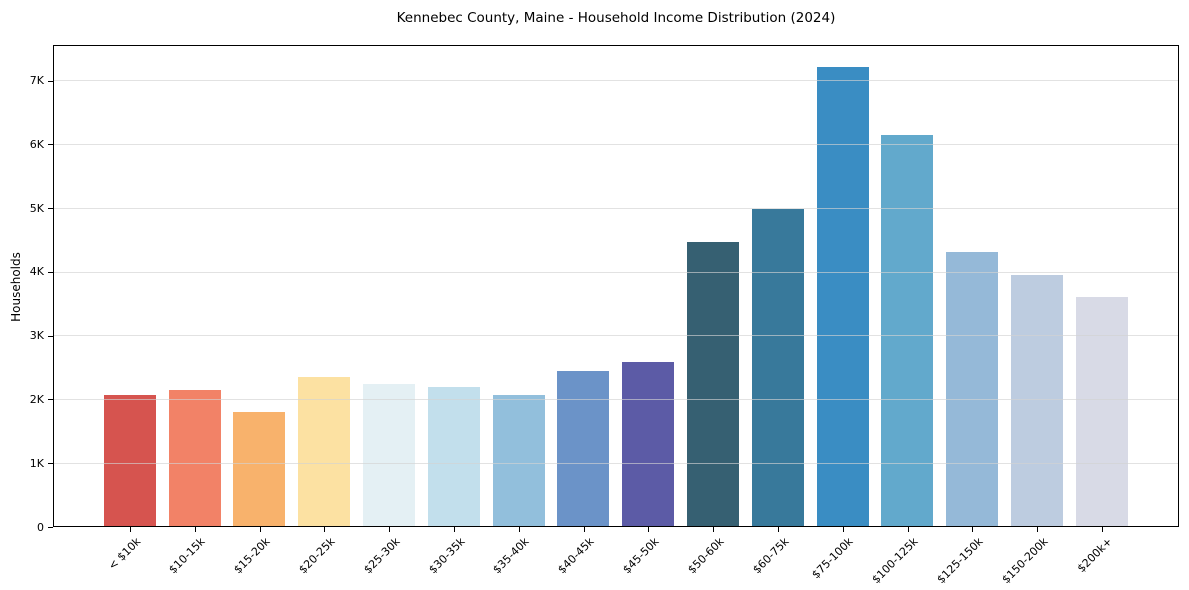 This screenshot has width=1189, height=590. Describe the element at coordinates (576, 556) in the screenshot. I see `x-tick-label: $40-45k` at that location.